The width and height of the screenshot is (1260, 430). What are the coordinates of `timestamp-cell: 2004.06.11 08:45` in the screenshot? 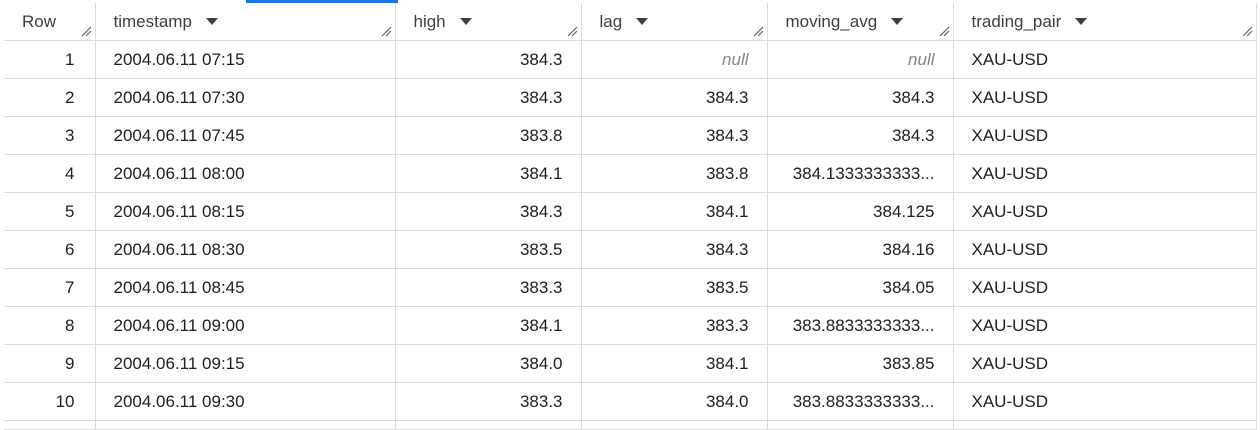 It's located at (245, 287).